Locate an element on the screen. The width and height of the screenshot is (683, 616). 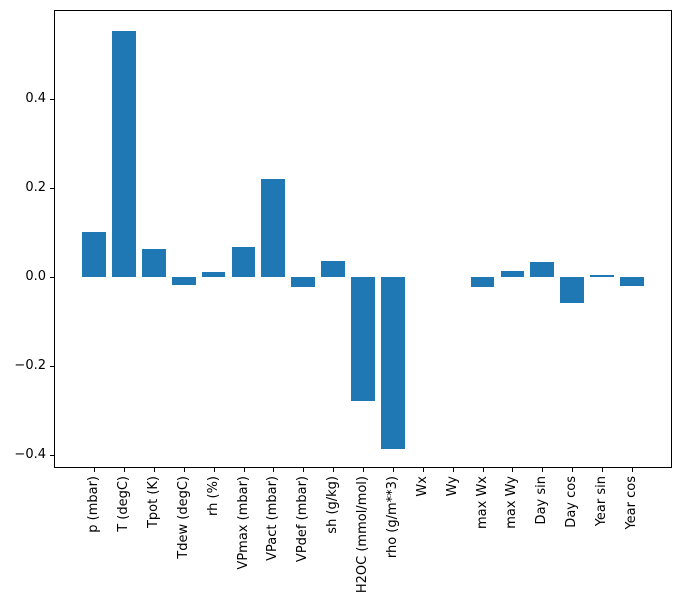
x-tick-label: Year cos is located at coordinates (631, 503).